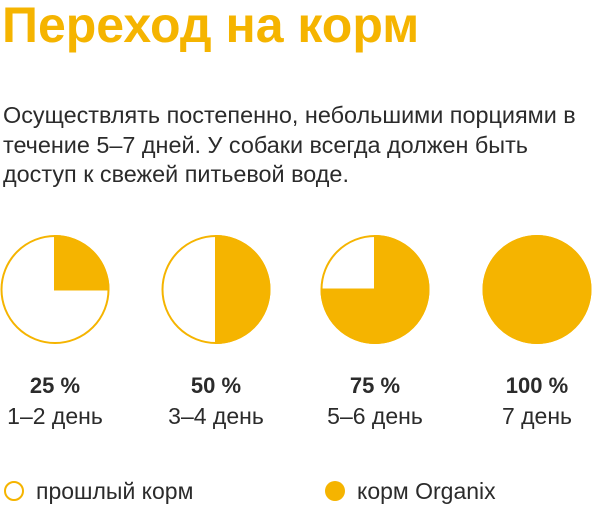 The height and width of the screenshot is (508, 592). What do you see at coordinates (529, 402) in the screenshot?
I see `pie-100-label-group: 100 % 7 день` at bounding box center [529, 402].